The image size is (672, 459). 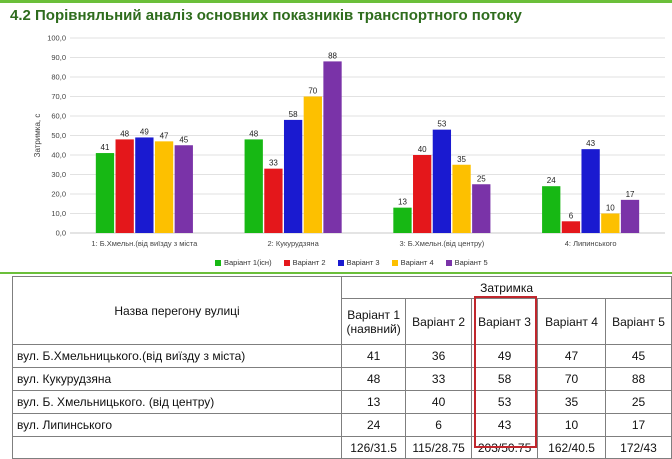 I want to click on x-tick-label: 3: Б.Хмельн.(від центру), so click(x=441, y=243).